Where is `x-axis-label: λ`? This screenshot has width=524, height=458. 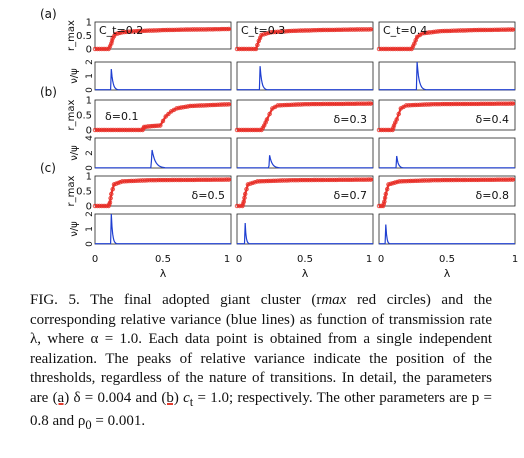
x-axis-label: λ is located at coordinates (163, 273).